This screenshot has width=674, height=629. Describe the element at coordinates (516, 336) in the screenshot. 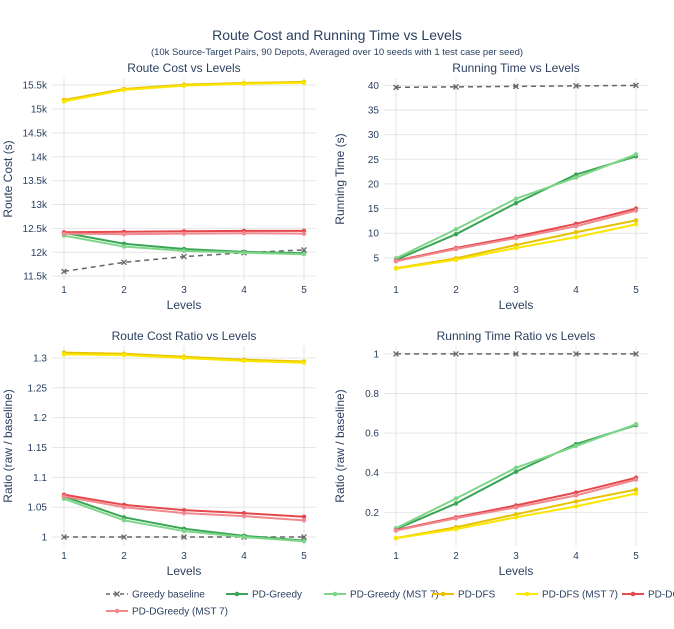

I see `panel-title: Running Time Ratio vs Levels` at that location.